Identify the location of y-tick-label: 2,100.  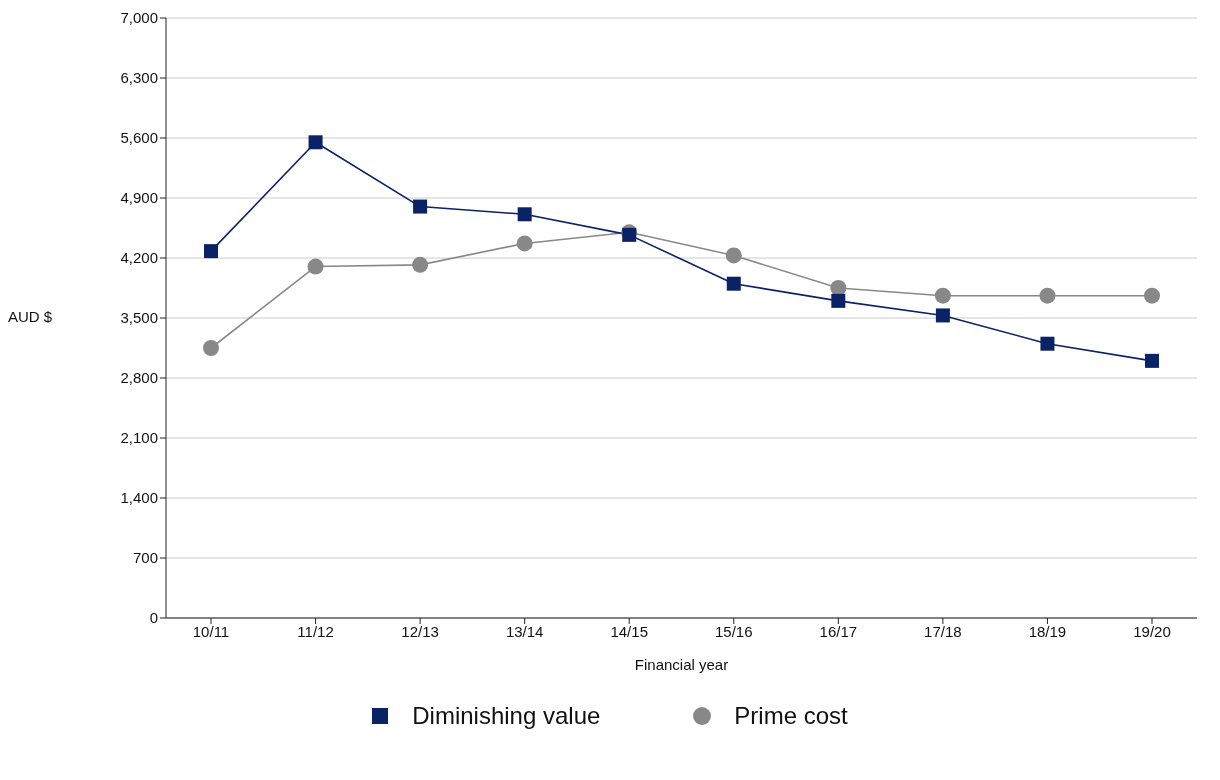
(139, 438).